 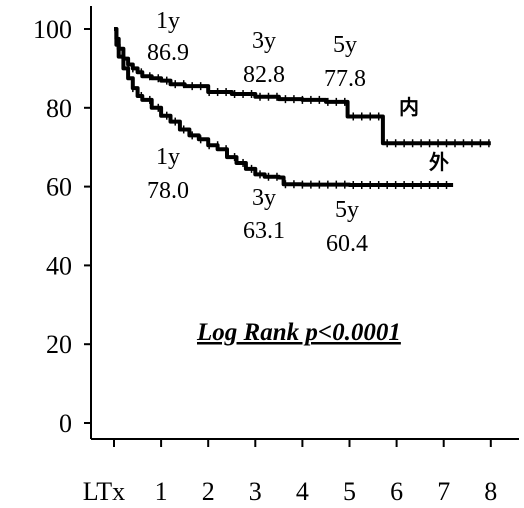 I want to click on series-label-outer: 外, so click(x=439, y=162).